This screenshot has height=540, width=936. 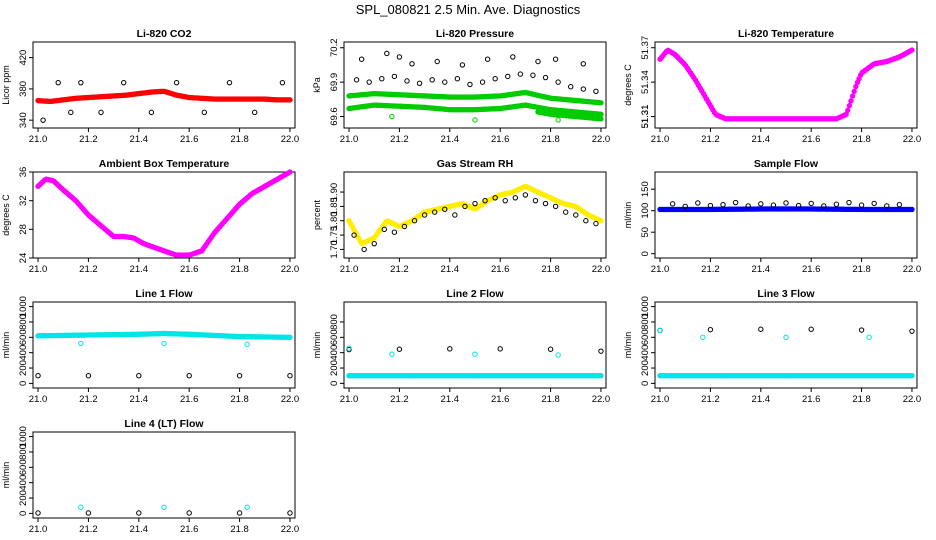 I want to click on series-line-1-flow-upper, so click(x=164, y=335).